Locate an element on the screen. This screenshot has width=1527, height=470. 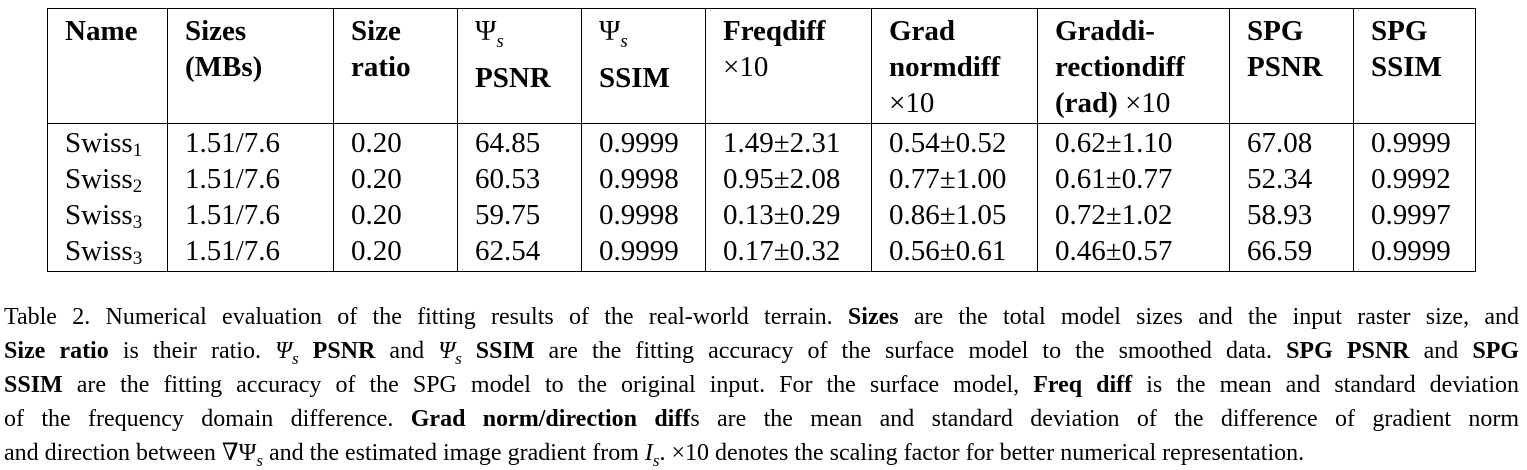
header-line: Graddi- is located at coordinates (1142, 31).